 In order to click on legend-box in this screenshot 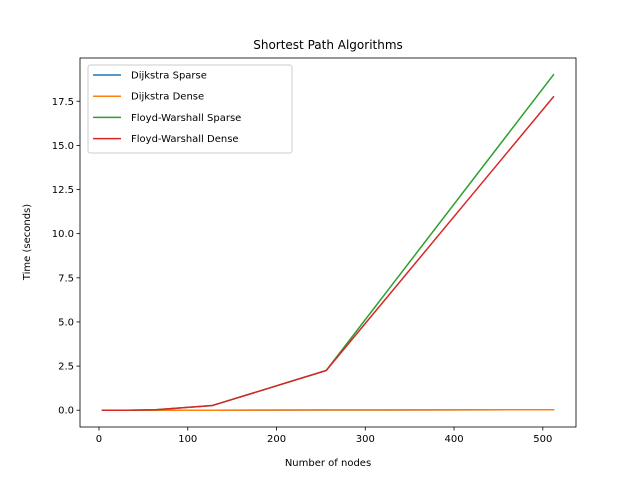, I will do `click(190, 109)`.